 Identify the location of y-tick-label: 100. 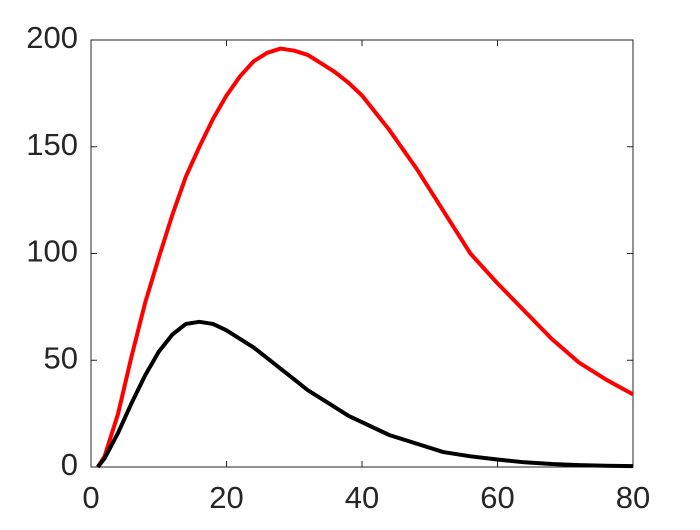
(52, 251).